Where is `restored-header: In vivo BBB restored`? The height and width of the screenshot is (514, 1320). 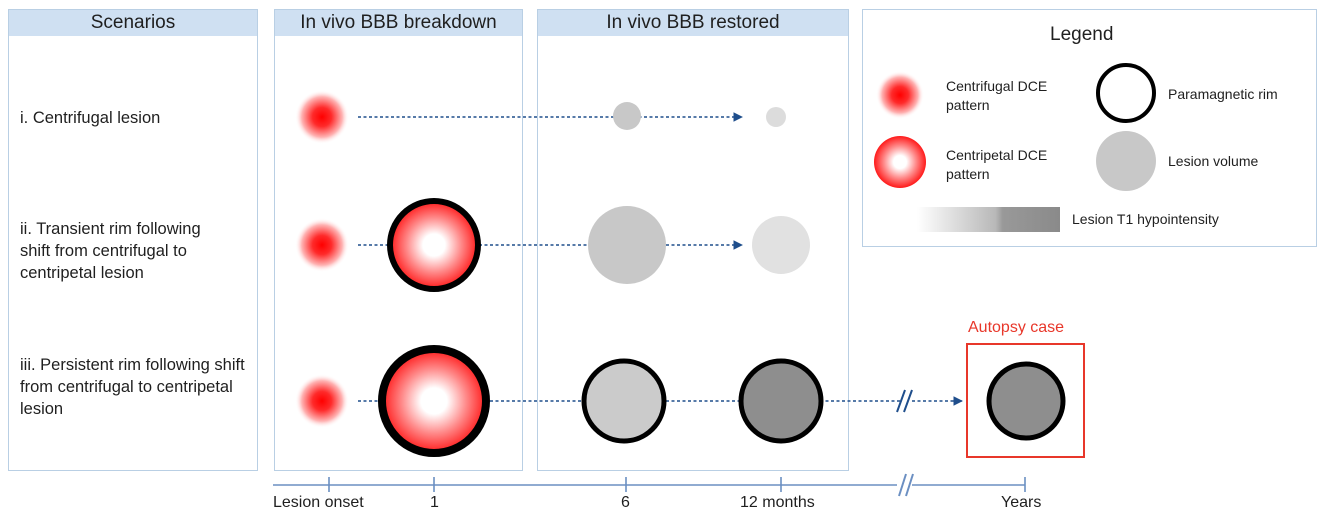
restored-header: In vivo BBB restored is located at coordinates (693, 23).